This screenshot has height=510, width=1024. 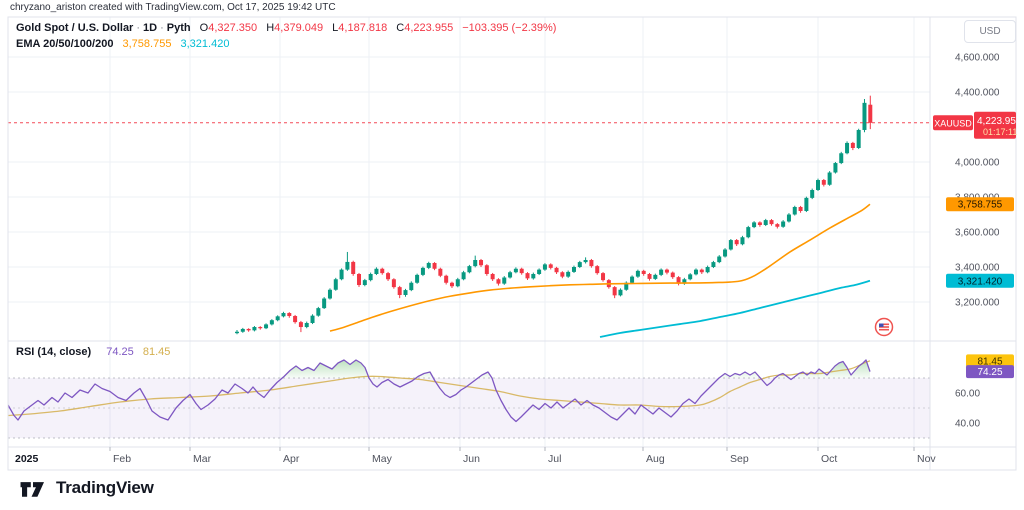 What do you see at coordinates (299, 28) in the screenshot?
I see `high-value: 4,379.049` at bounding box center [299, 28].